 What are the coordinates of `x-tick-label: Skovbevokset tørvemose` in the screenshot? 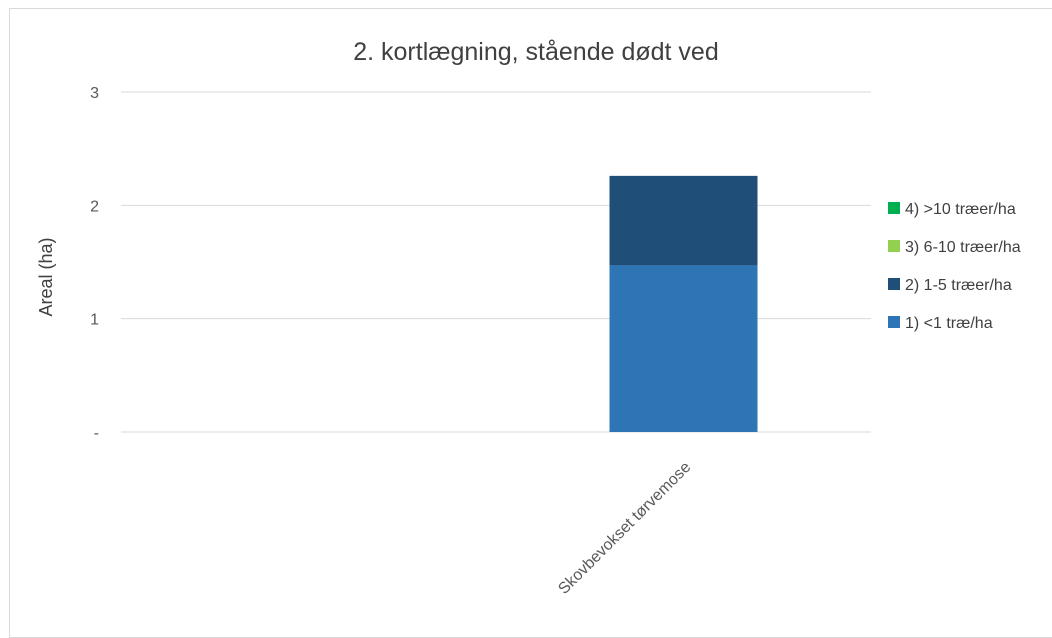 It's located at (624, 528).